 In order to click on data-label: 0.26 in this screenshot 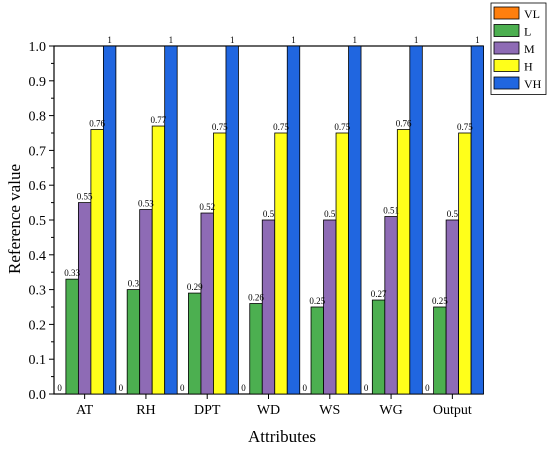, I will do `click(256, 298)`.